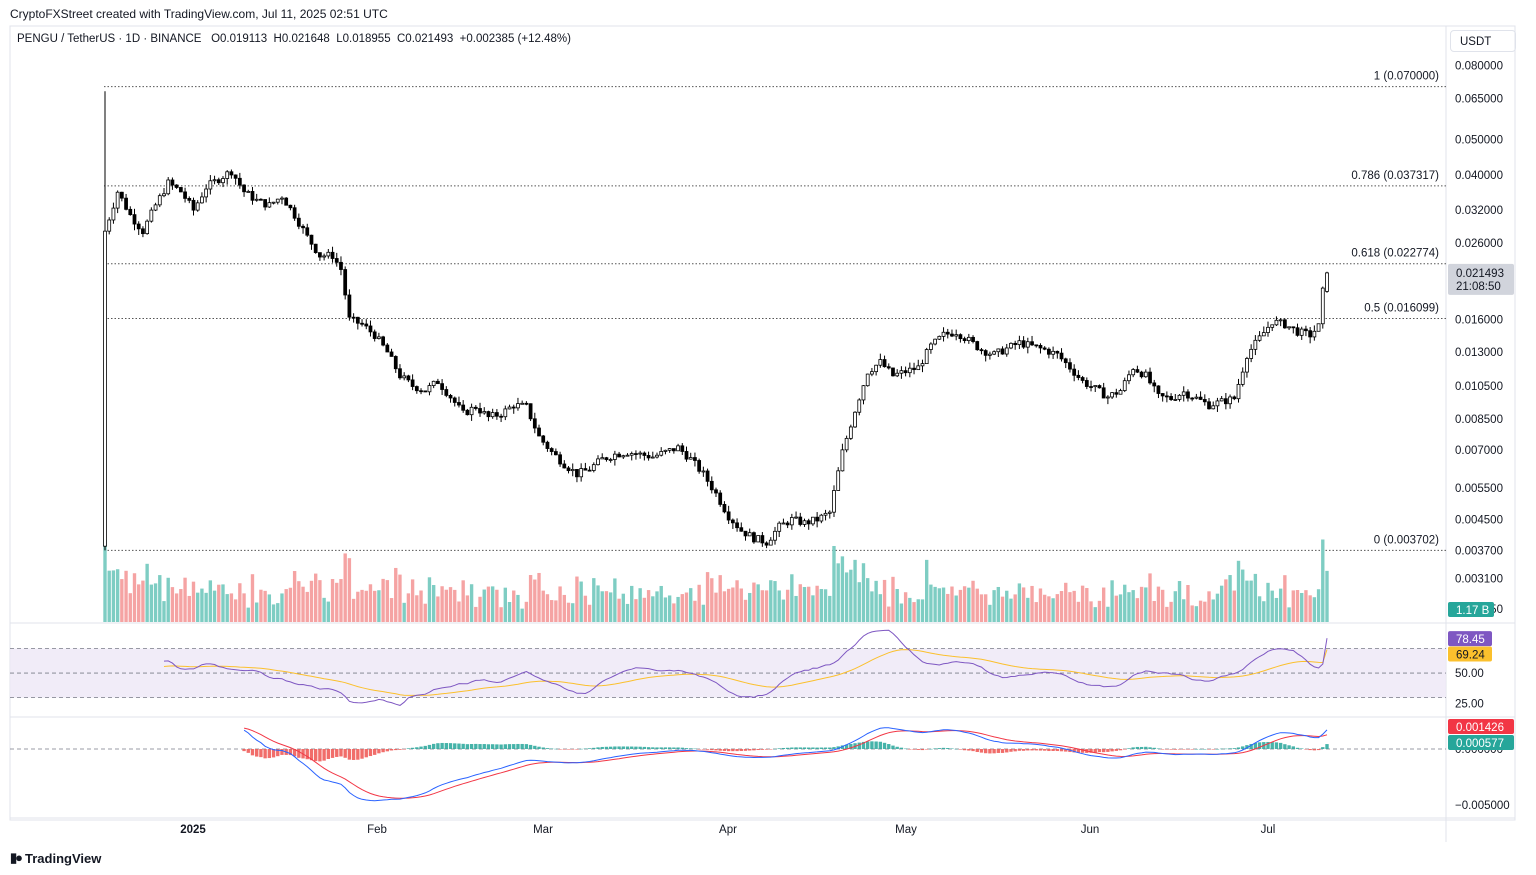 The image size is (1536, 875). Describe the element at coordinates (1470, 655) in the screenshot. I see `rsi-ma-label: 69.24` at that location.